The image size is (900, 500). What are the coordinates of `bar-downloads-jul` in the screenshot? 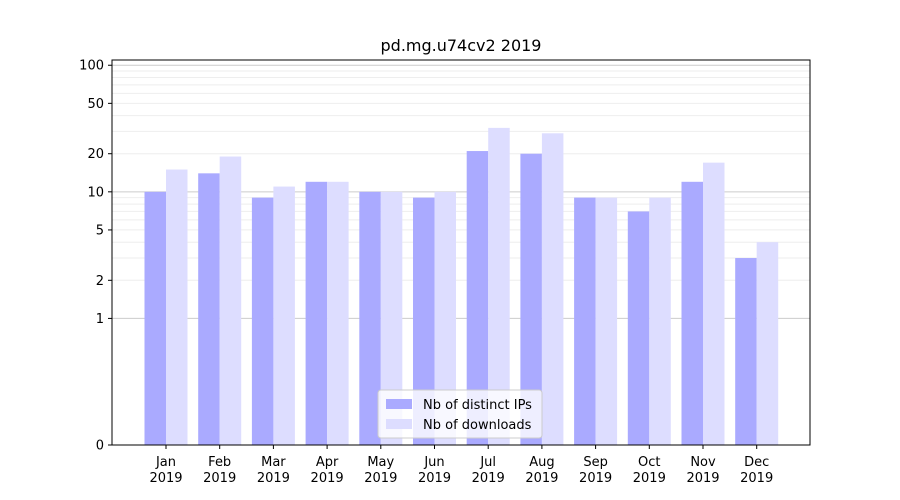 It's located at (499, 286).